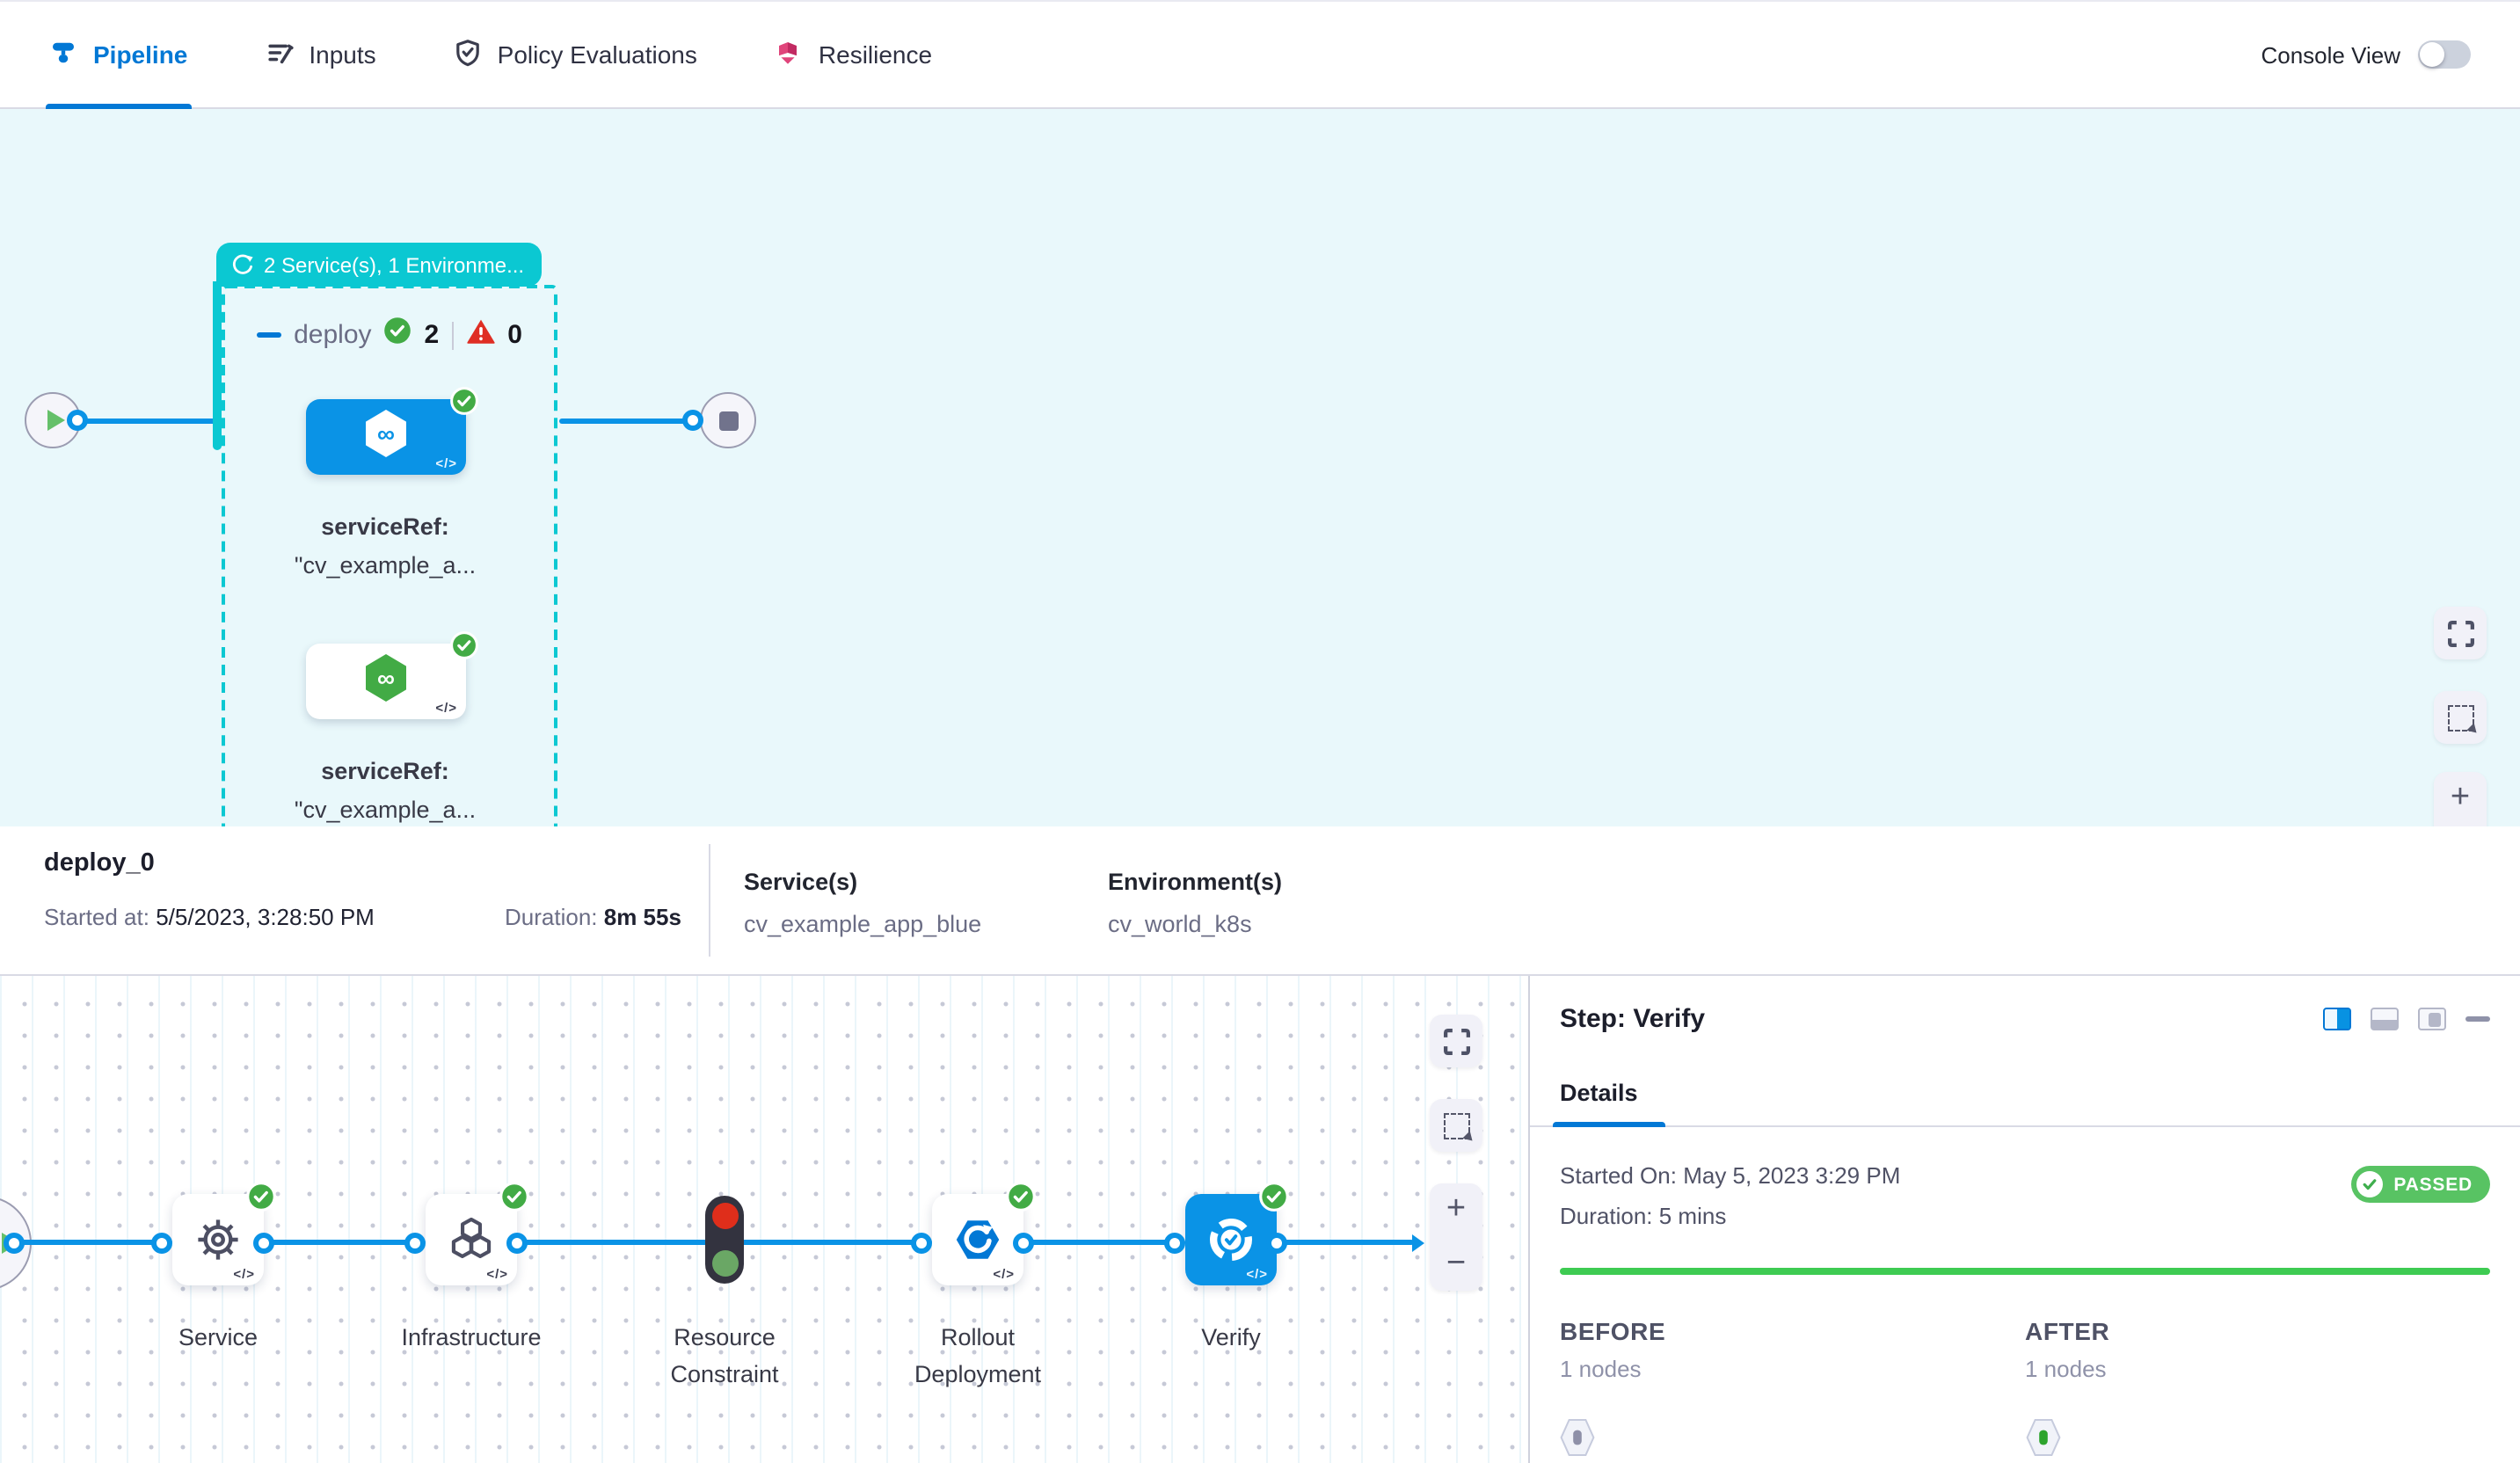 The image size is (2520, 1463). Describe the element at coordinates (2385, 1019) in the screenshot. I see `layout-bottom-panel-icon` at that location.